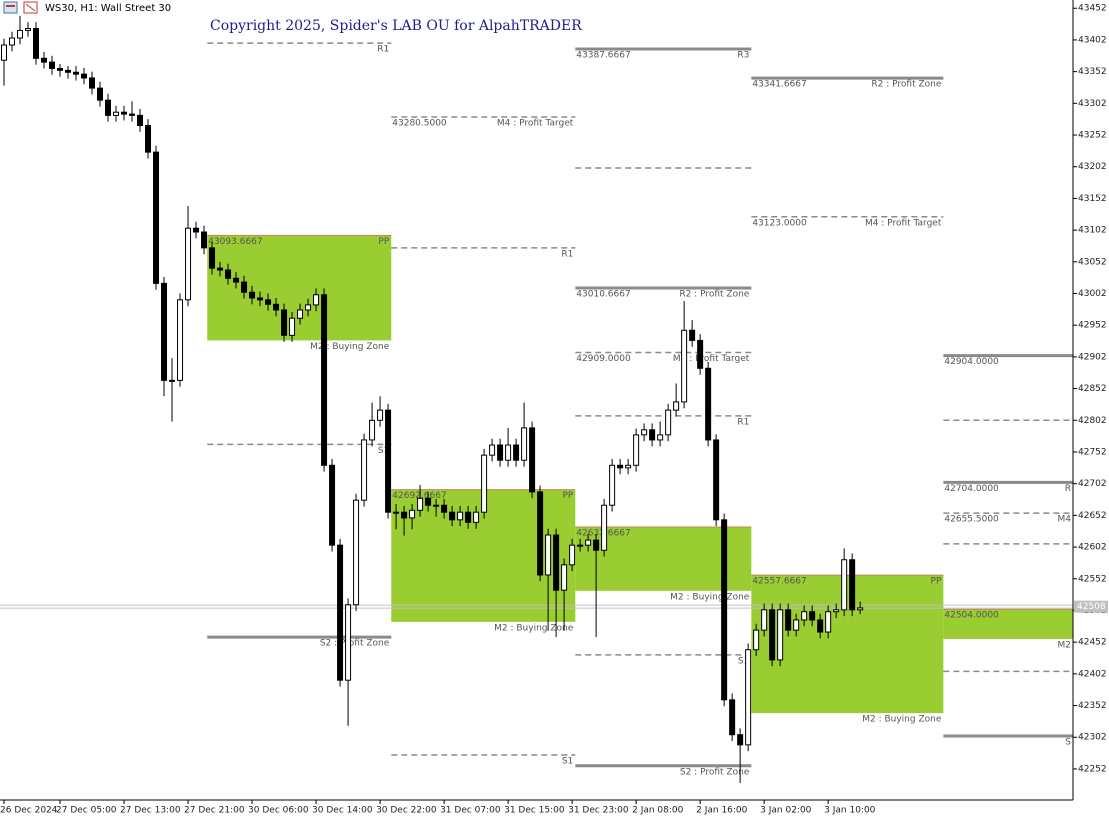  I want to click on y-tick-label: 42402, so click(1092, 674).